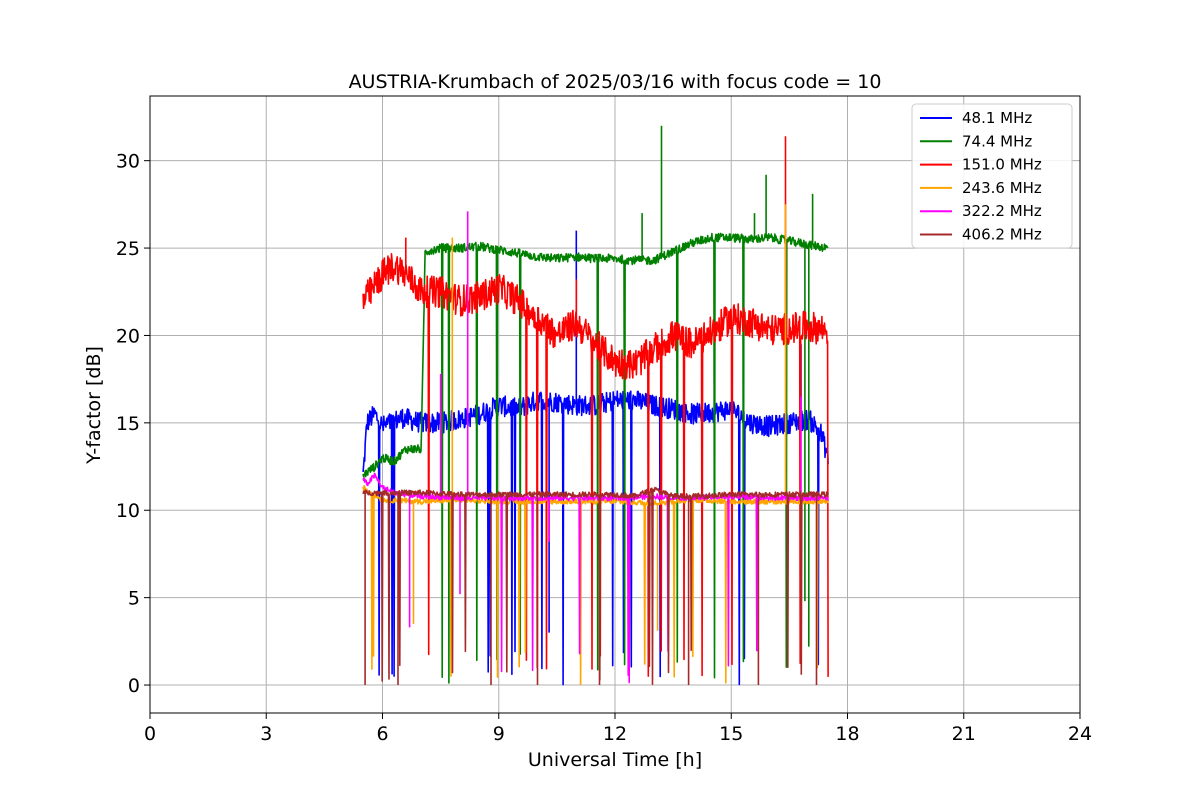 This screenshot has width=1200, height=804. Describe the element at coordinates (128, 511) in the screenshot. I see `y-tick-label: 10` at that location.